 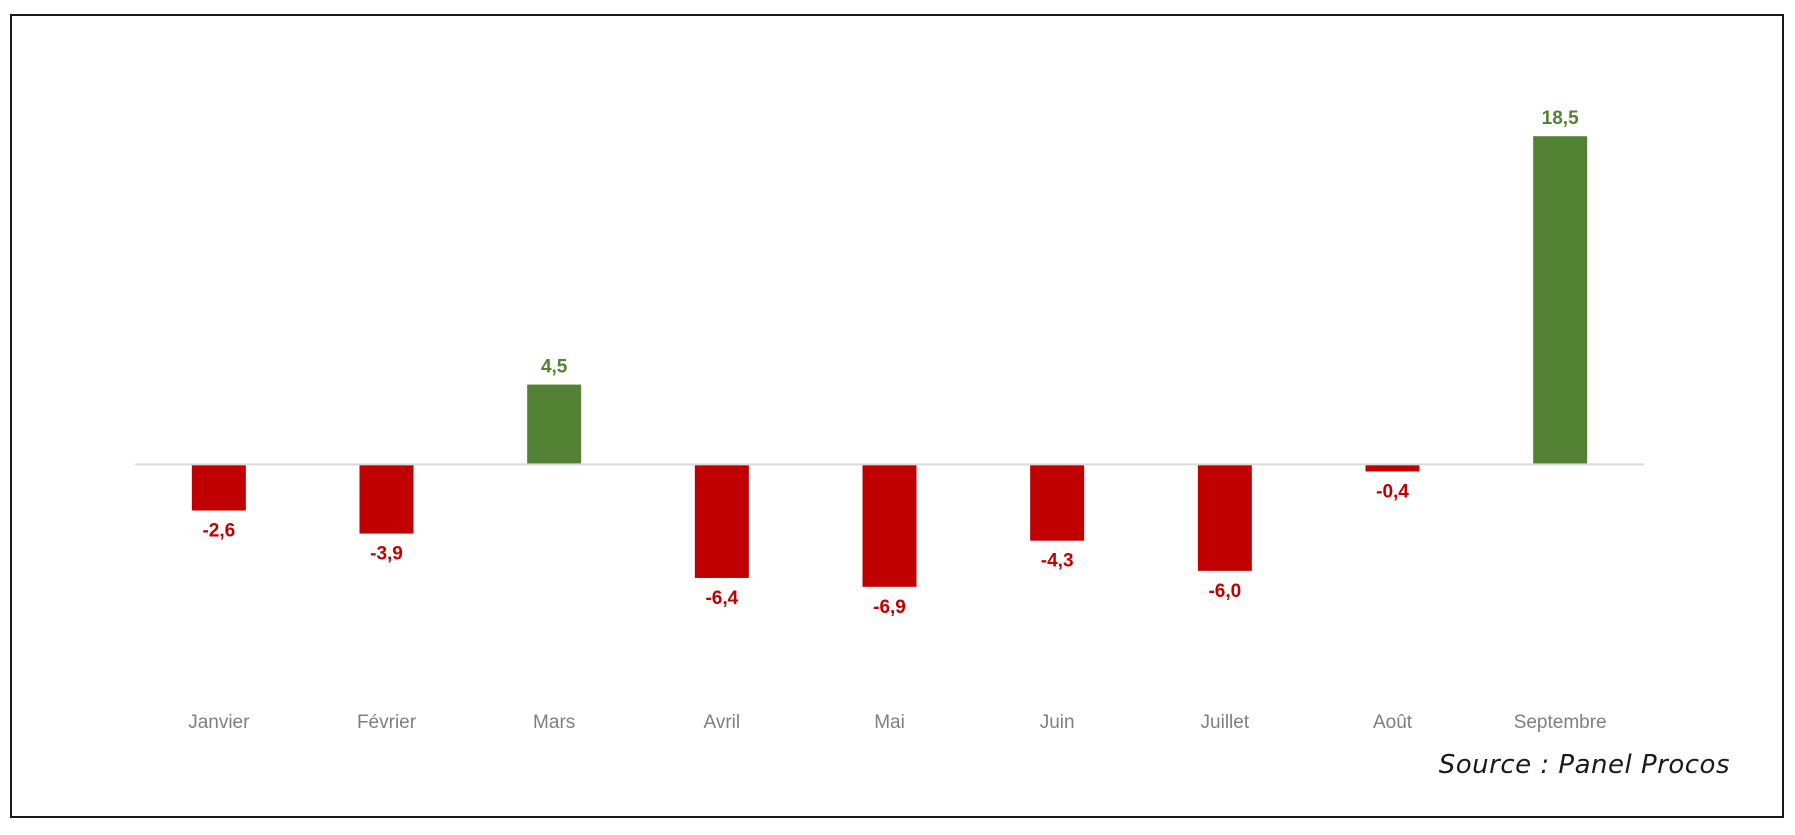 What do you see at coordinates (386, 554) in the screenshot?
I see `value-label-fevrier: -3,9` at bounding box center [386, 554].